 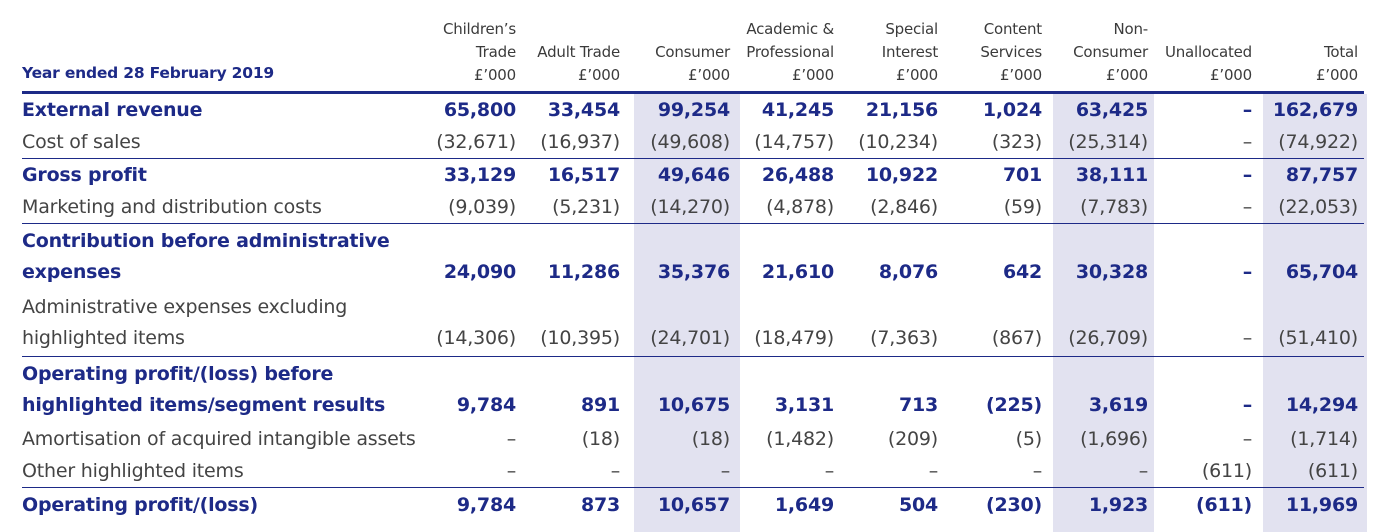 I want to click on cell-value: (26,709), so click(x=1108, y=338).